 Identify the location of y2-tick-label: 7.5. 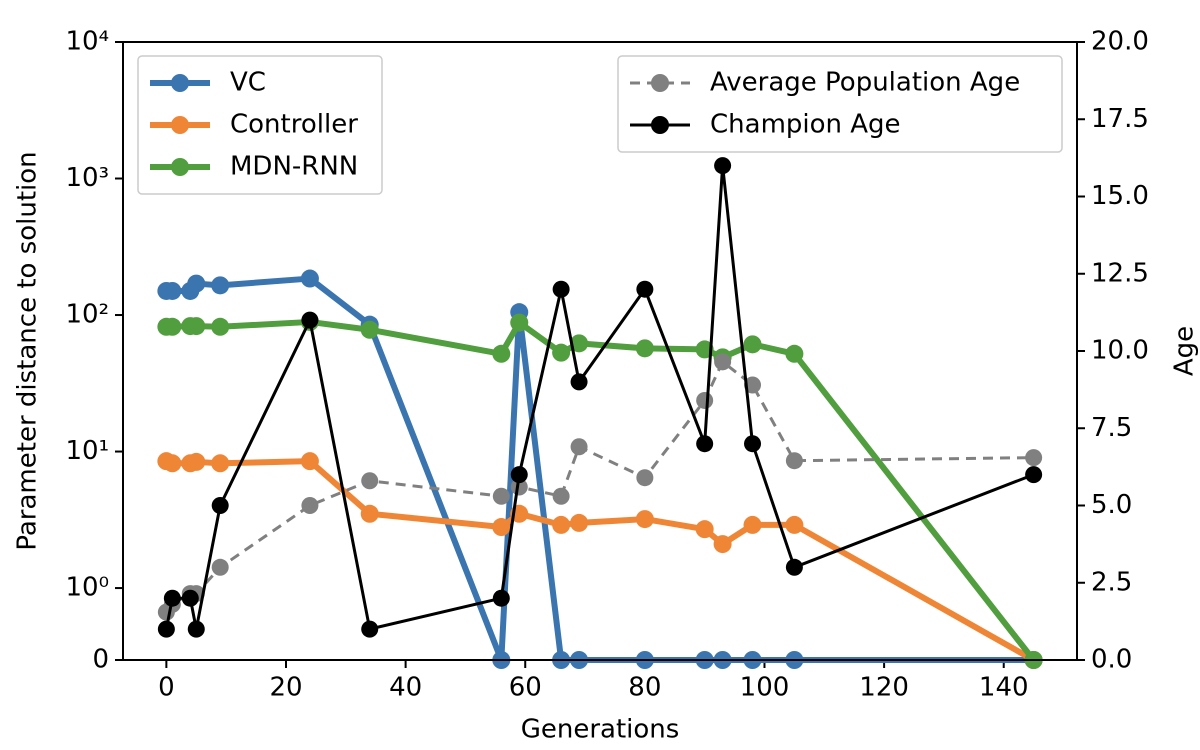
(1111, 428).